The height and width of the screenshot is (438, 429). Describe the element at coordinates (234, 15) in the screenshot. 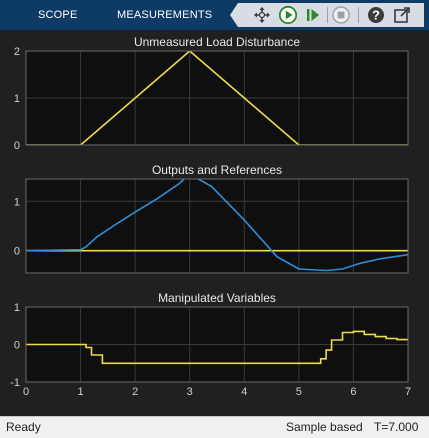

I see `toolbar-notch` at that location.